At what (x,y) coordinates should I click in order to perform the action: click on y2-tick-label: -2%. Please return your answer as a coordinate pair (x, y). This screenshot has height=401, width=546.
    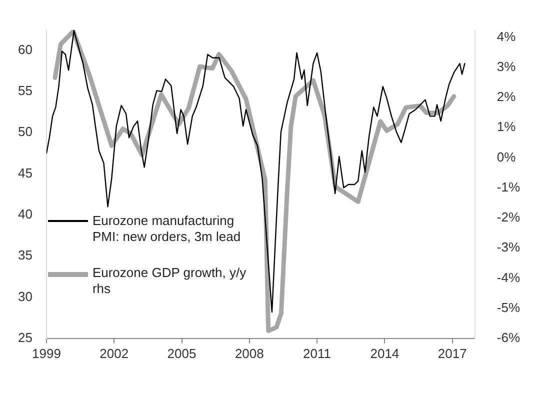
    Looking at the image, I should click on (508, 217).